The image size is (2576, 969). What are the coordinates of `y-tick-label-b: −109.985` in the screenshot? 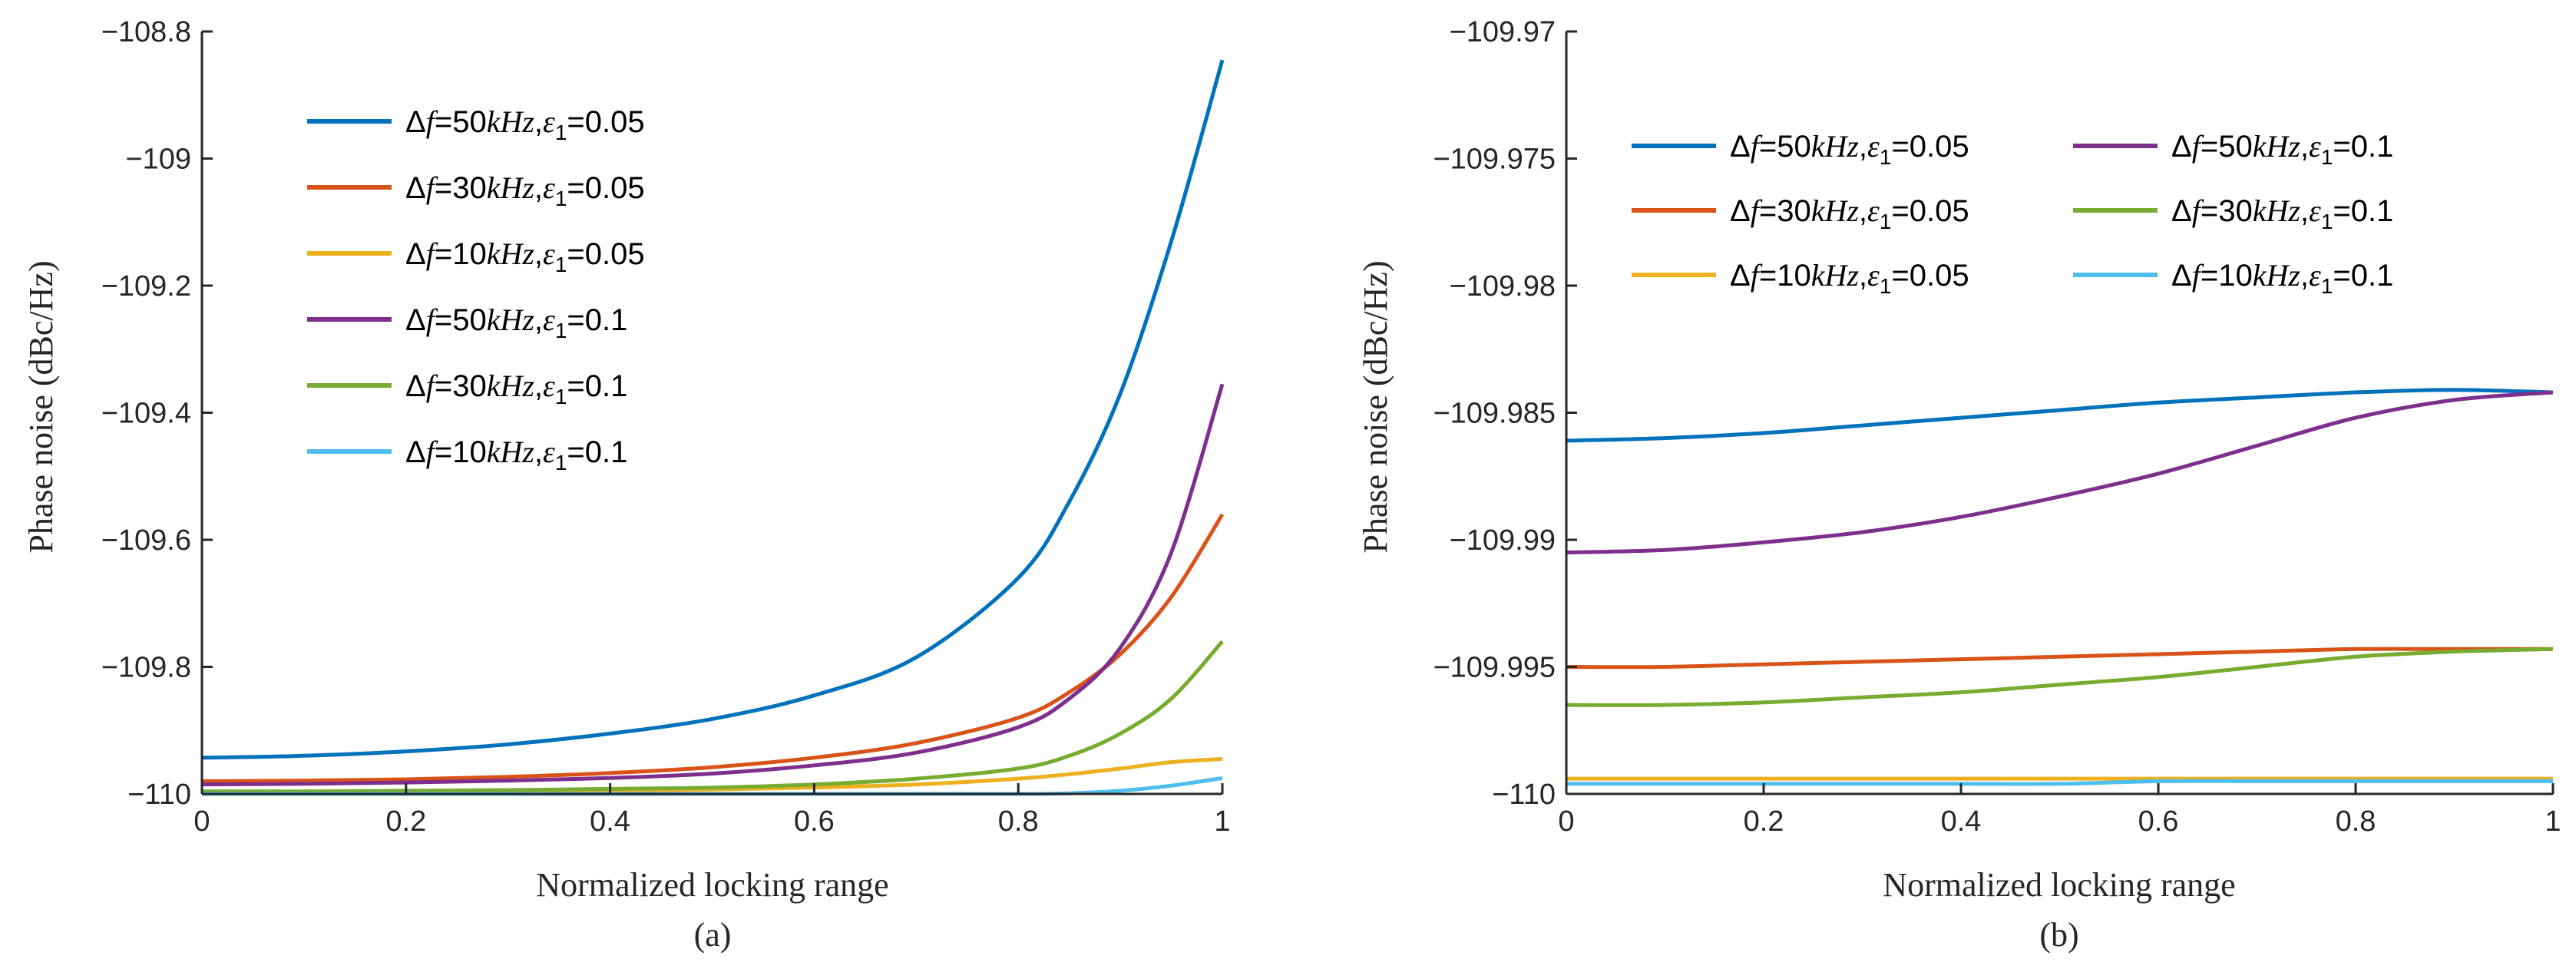 It's located at (1494, 414).